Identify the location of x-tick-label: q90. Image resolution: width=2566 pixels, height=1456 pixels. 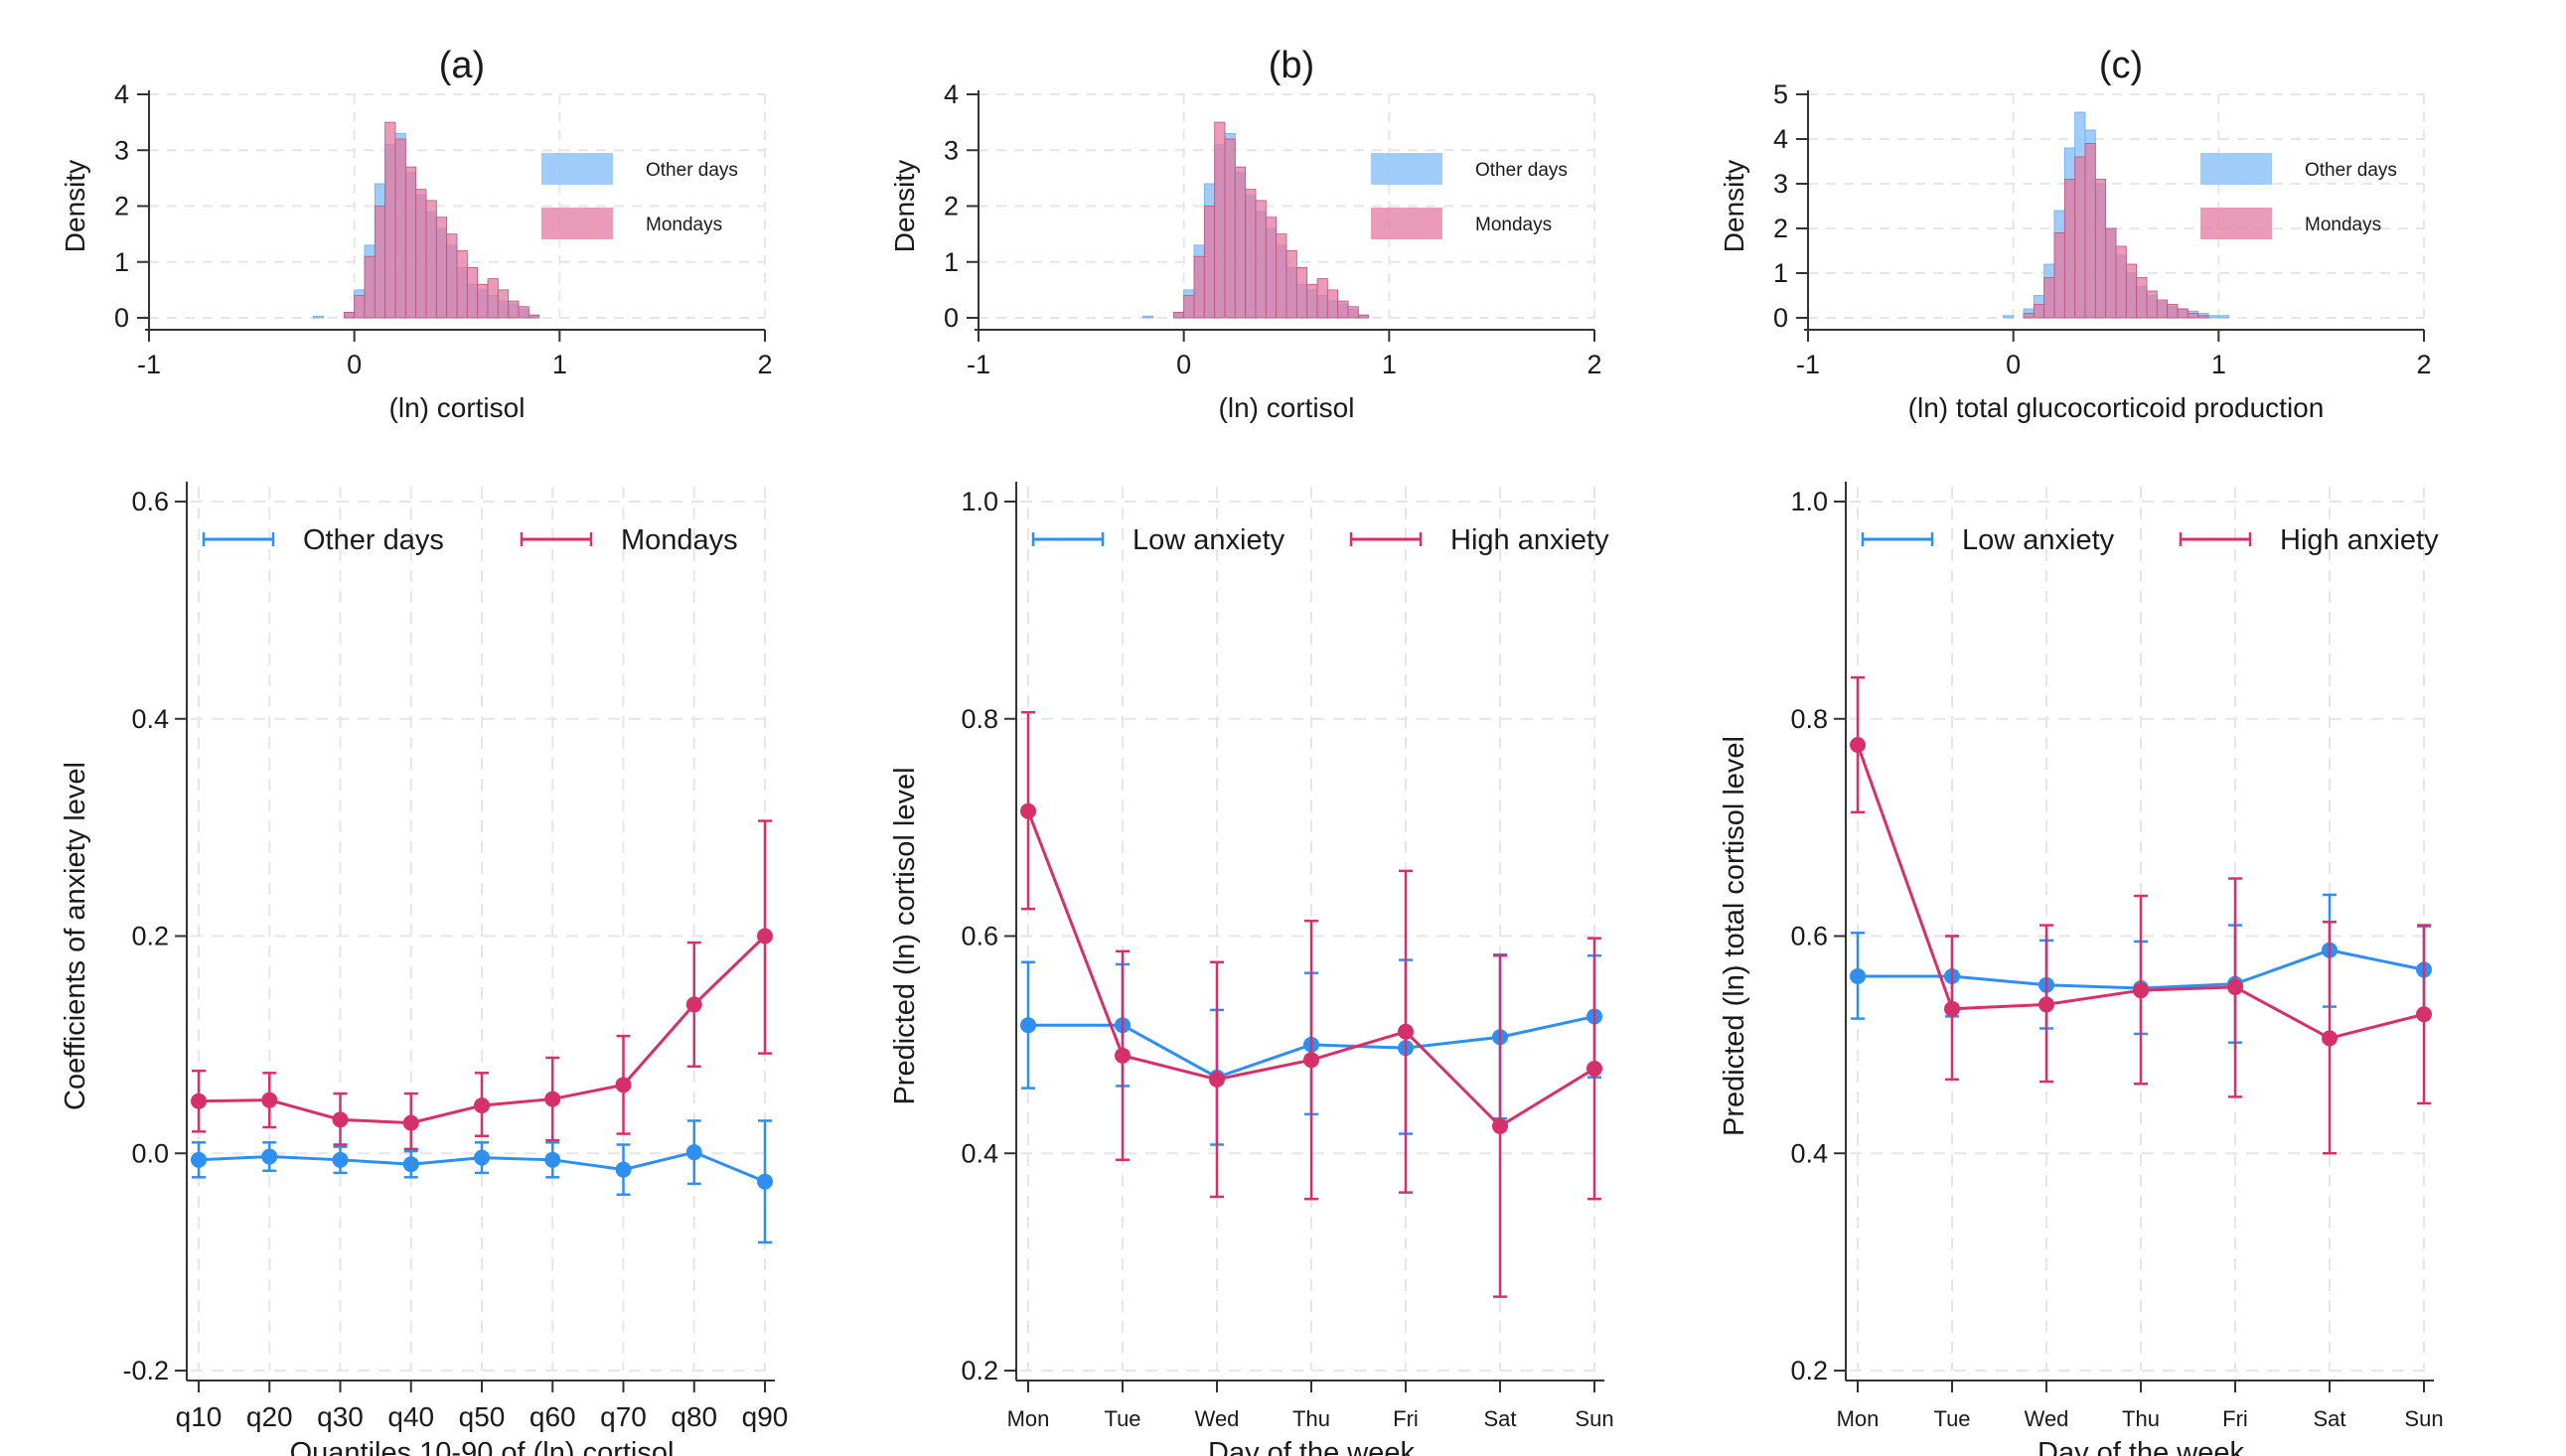
(765, 1416).